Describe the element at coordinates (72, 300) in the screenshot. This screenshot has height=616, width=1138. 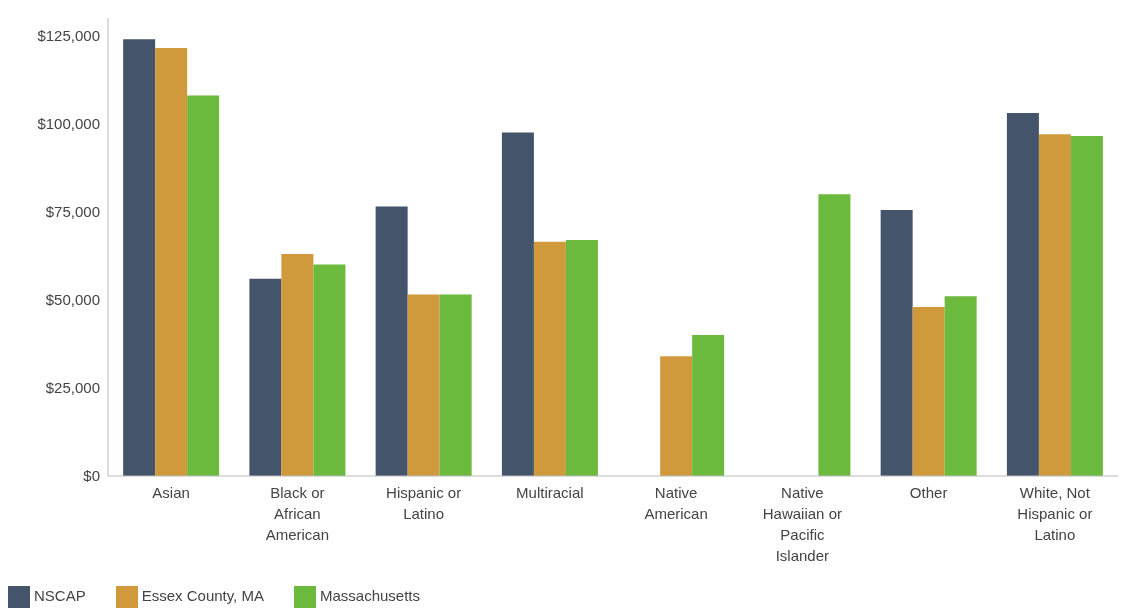
I see `y-tick-label: $50,000` at that location.